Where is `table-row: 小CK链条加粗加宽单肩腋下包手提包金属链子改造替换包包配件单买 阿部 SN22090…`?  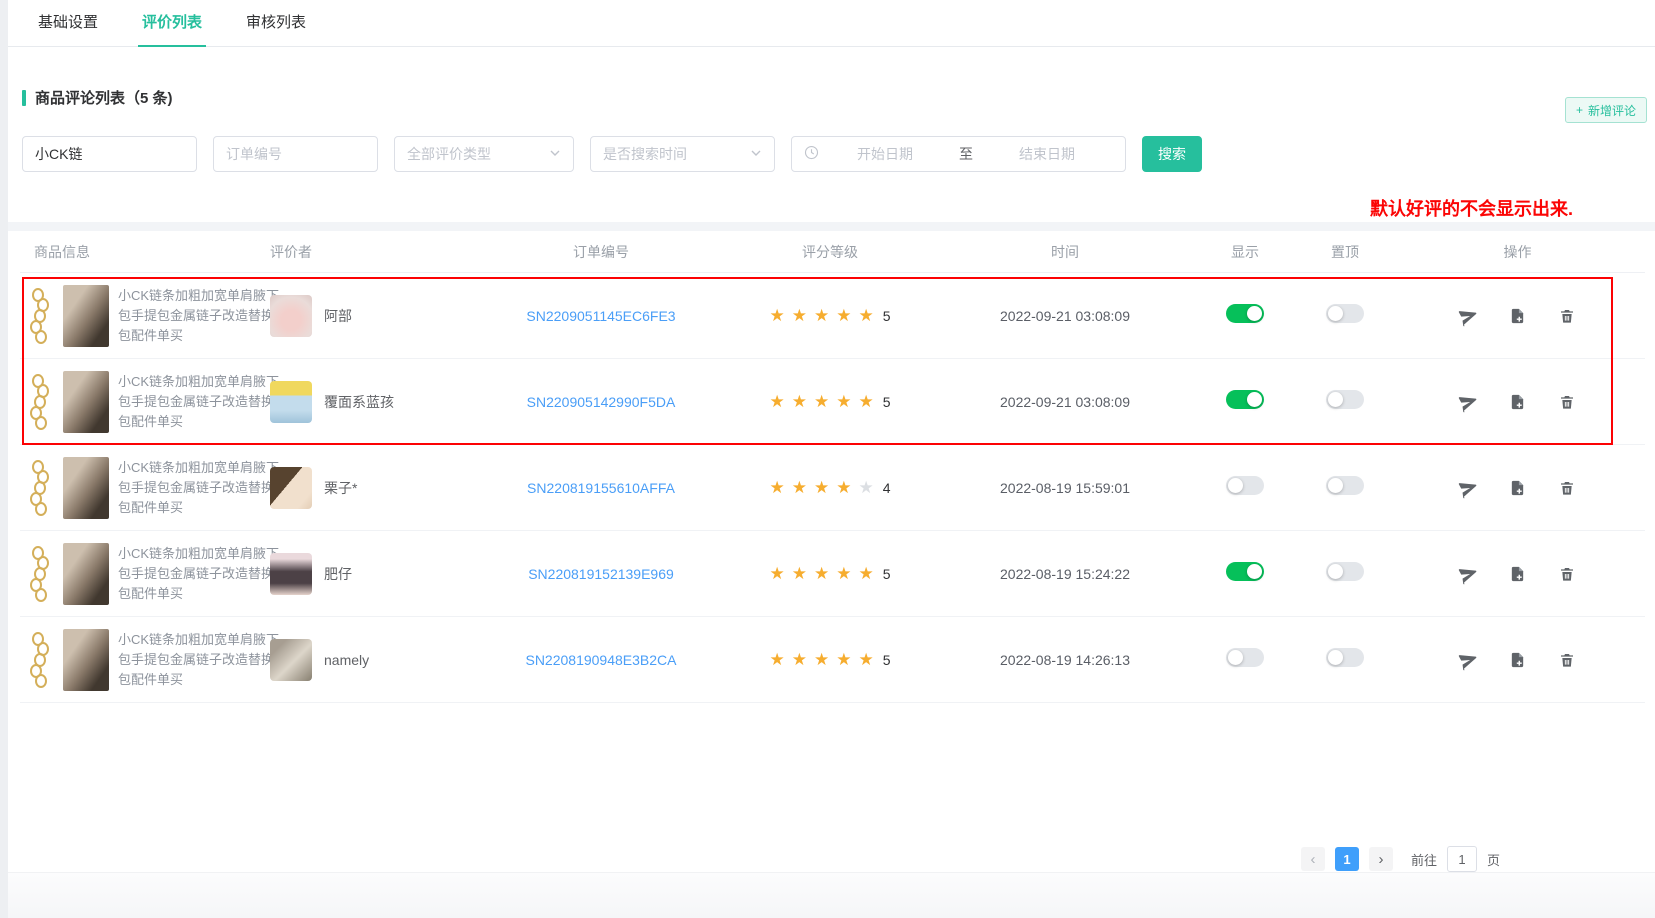 table-row: 小CK链条加粗加宽单肩腋下包手提包金属链子改造替换包包配件单买 阿部 SN22090… is located at coordinates (832, 316).